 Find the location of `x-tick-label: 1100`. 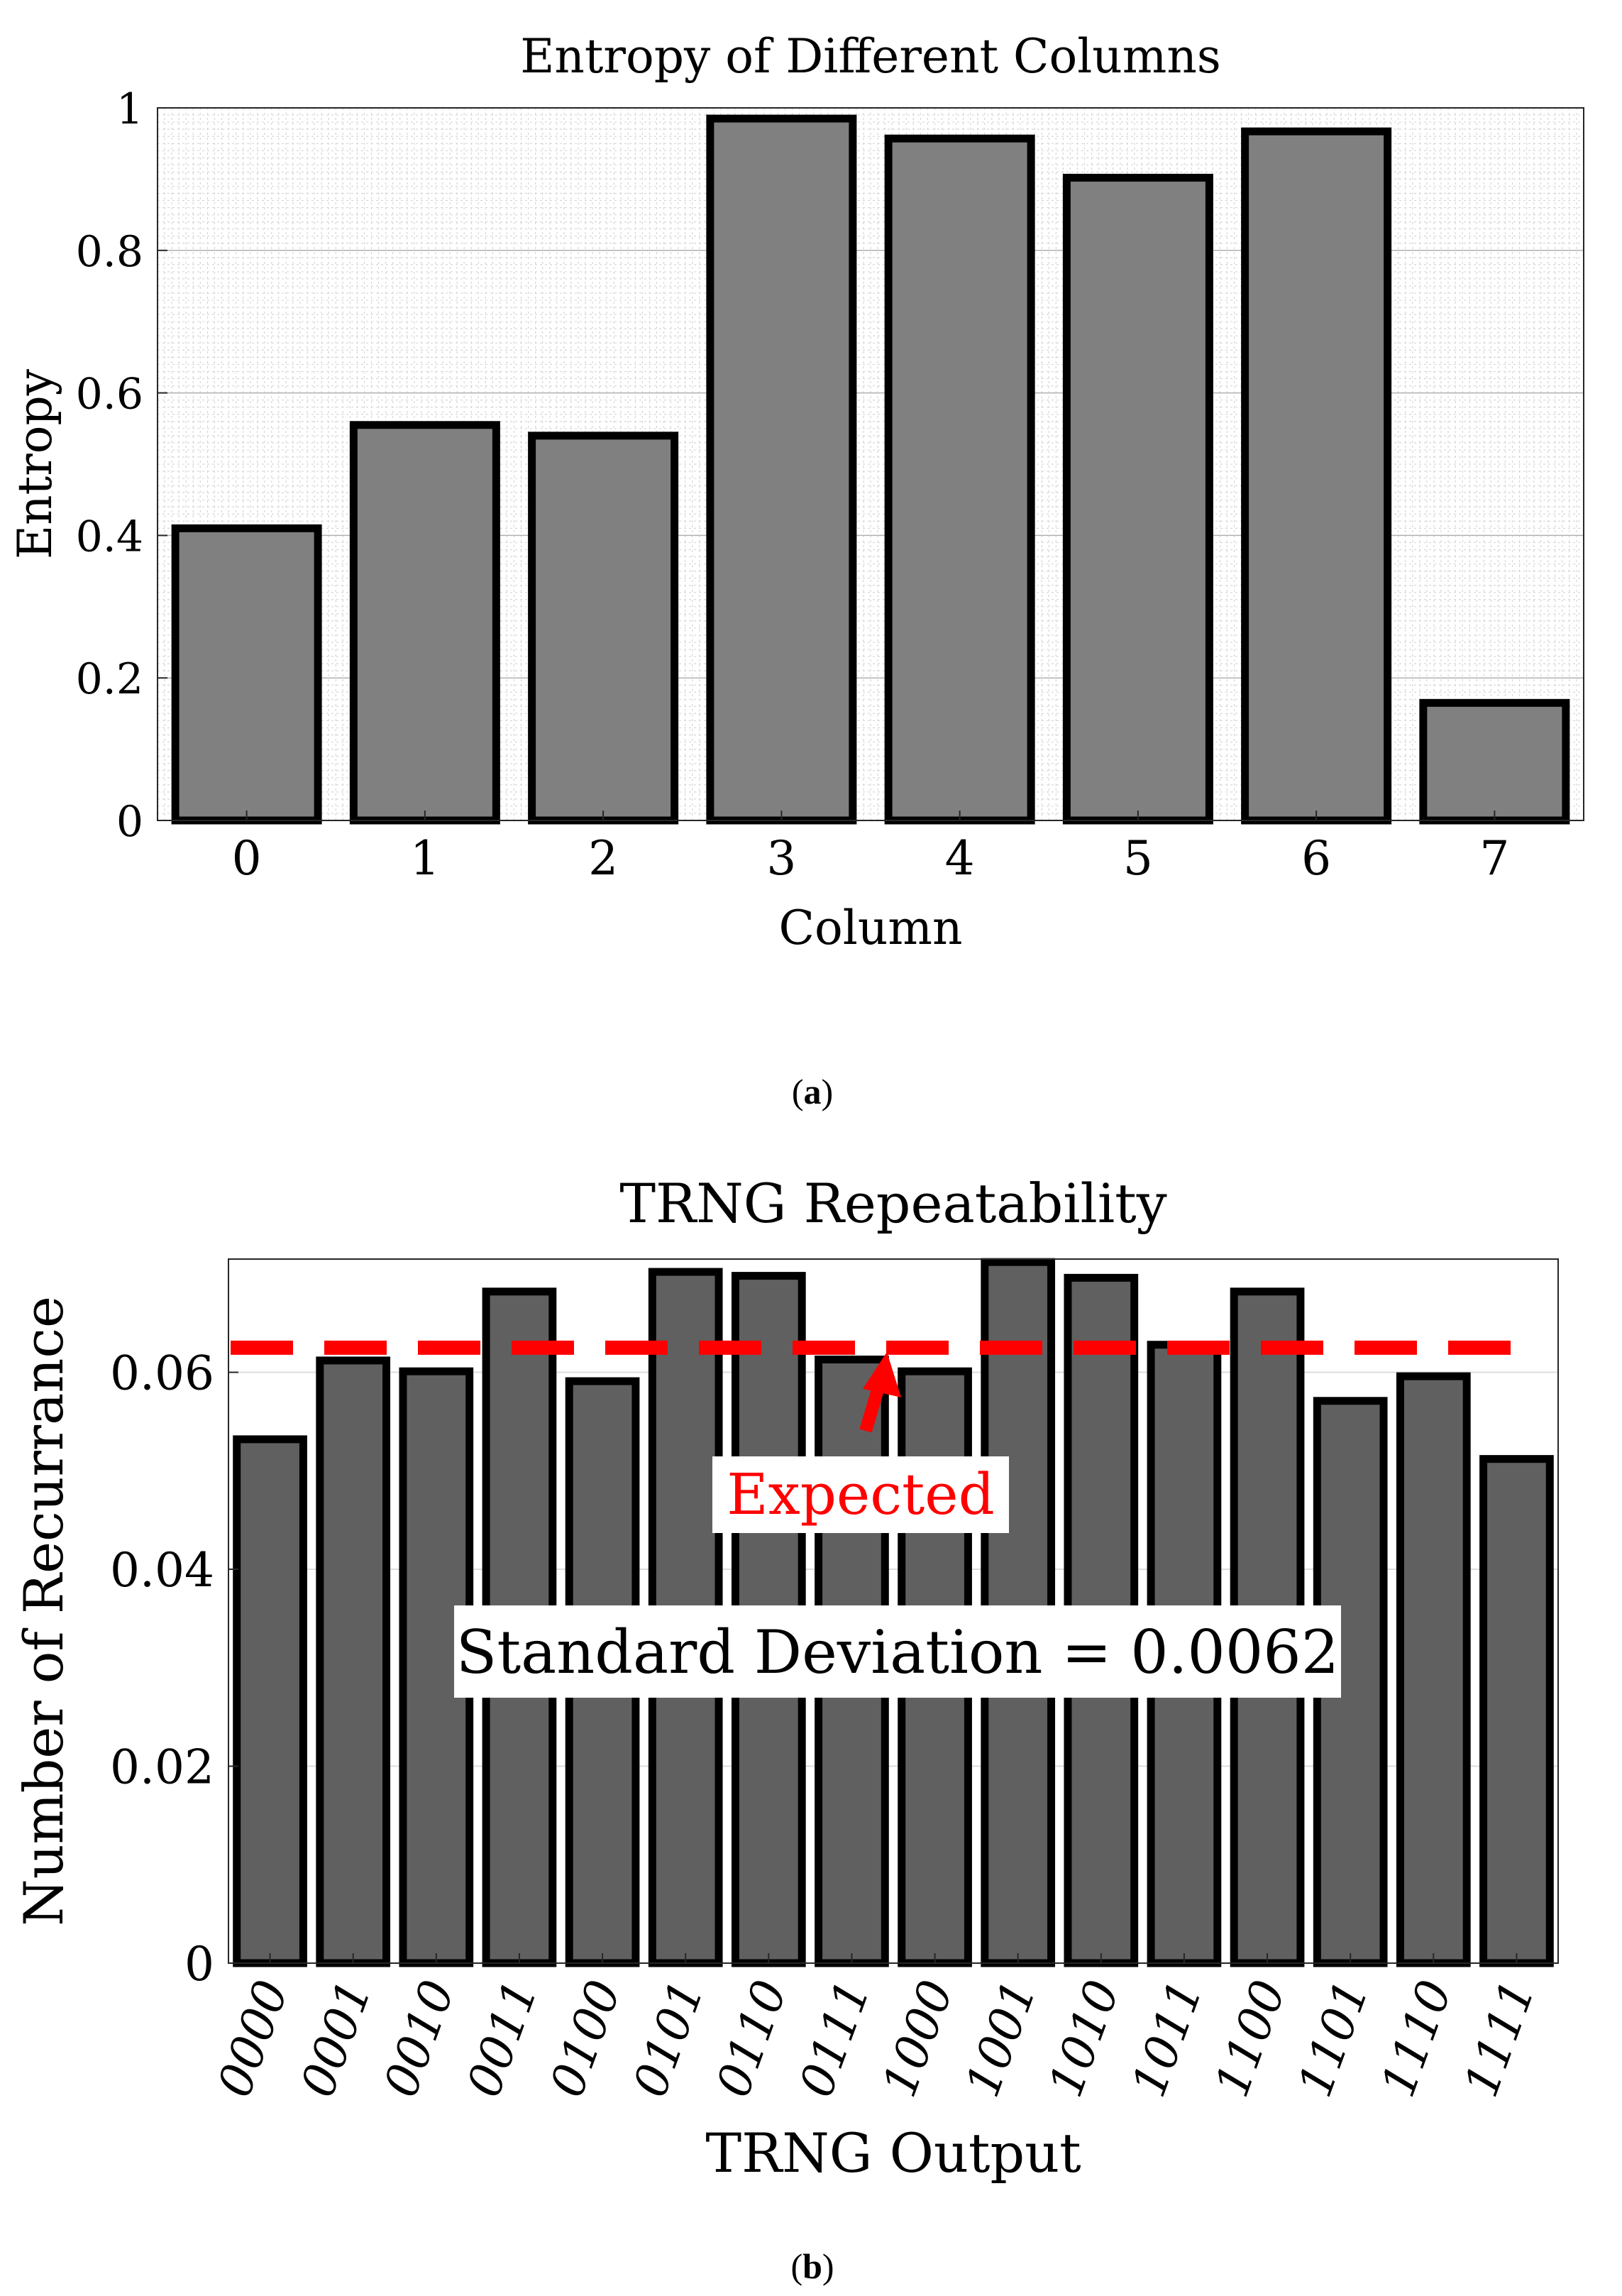

x-tick-label: 1100 is located at coordinates (1250, 2038).